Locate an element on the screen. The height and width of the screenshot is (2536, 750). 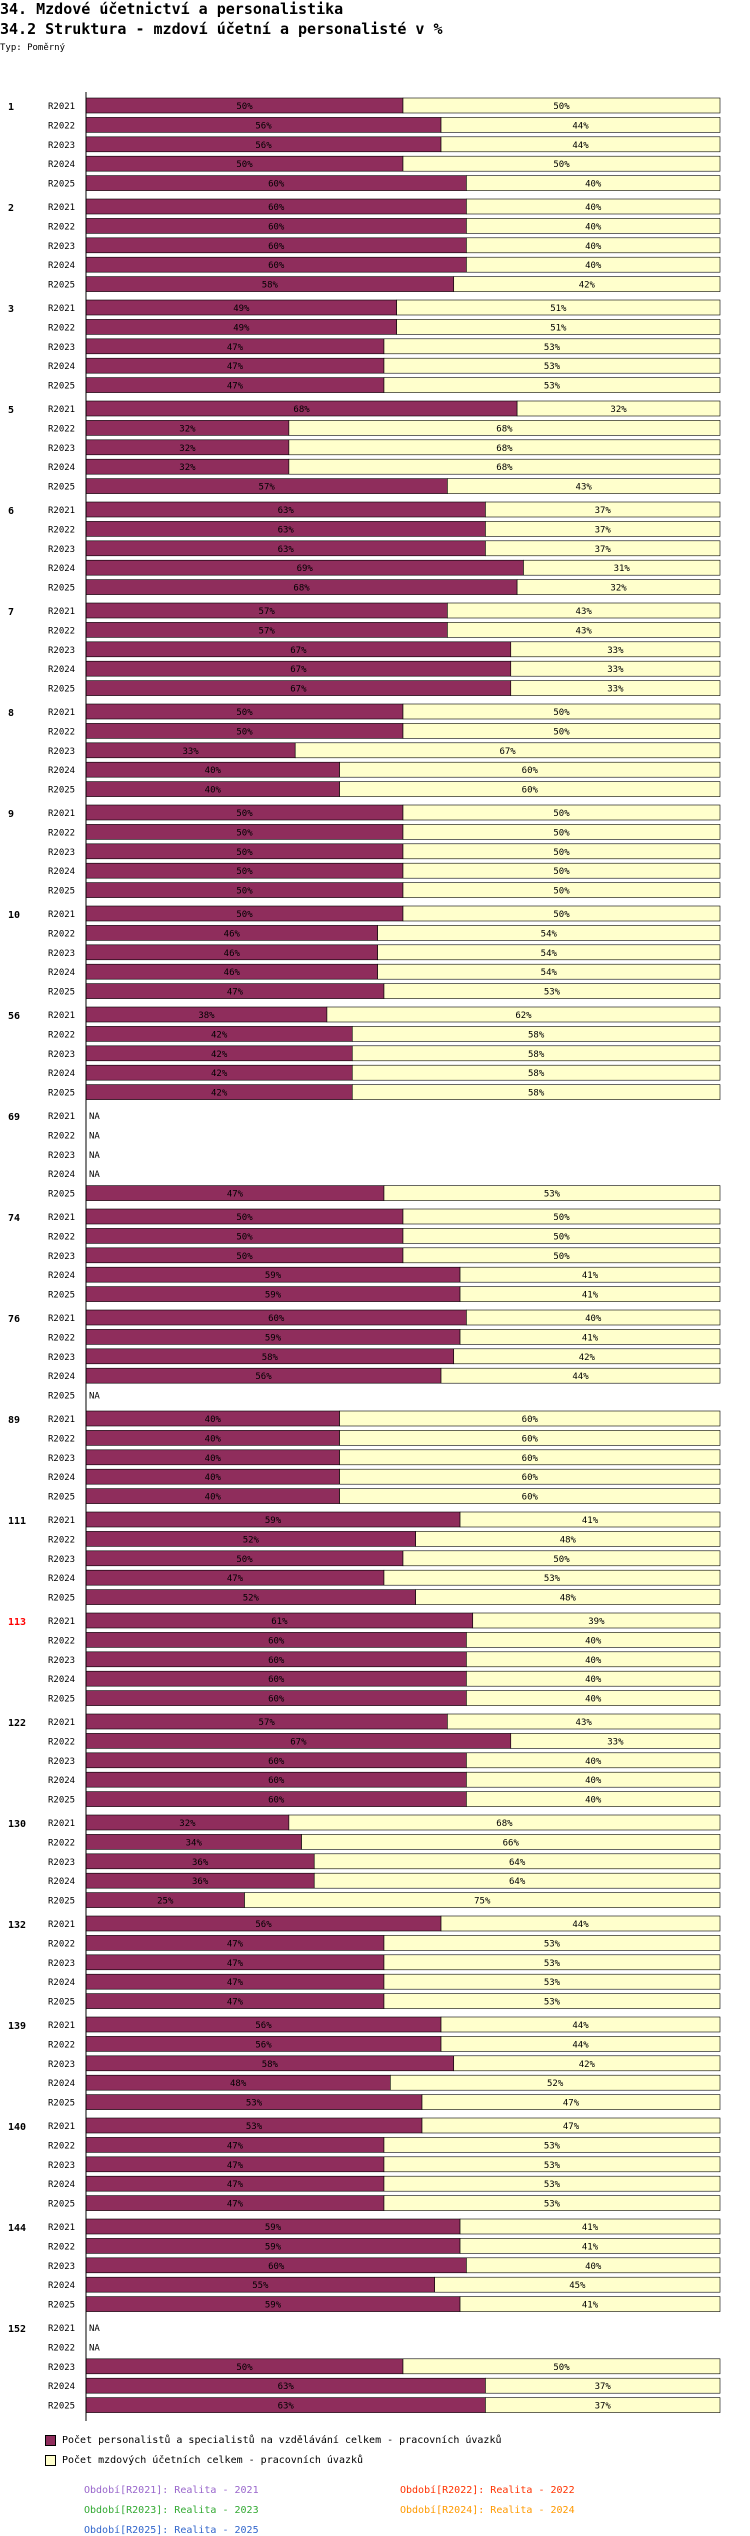
group-label-144: 144 is located at coordinates (17, 2228).